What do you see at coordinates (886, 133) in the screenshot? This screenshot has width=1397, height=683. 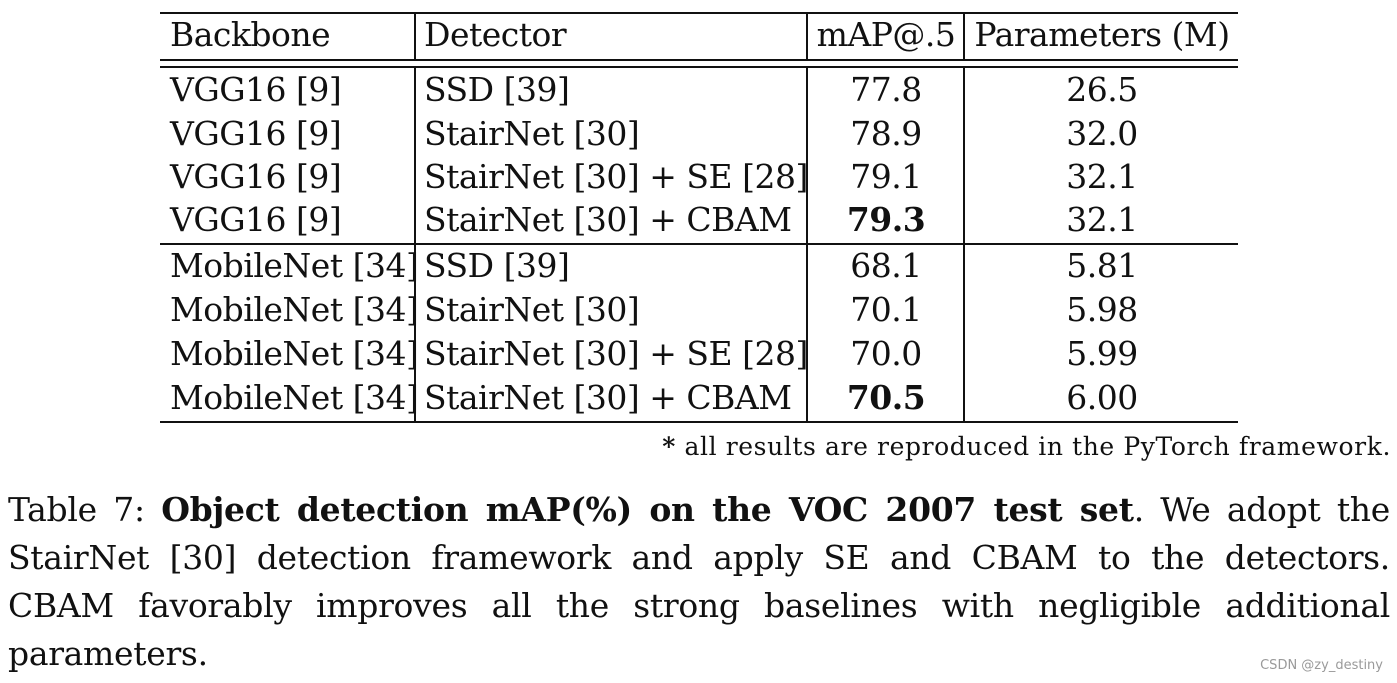 I see `table-row-map: 78.9` at bounding box center [886, 133].